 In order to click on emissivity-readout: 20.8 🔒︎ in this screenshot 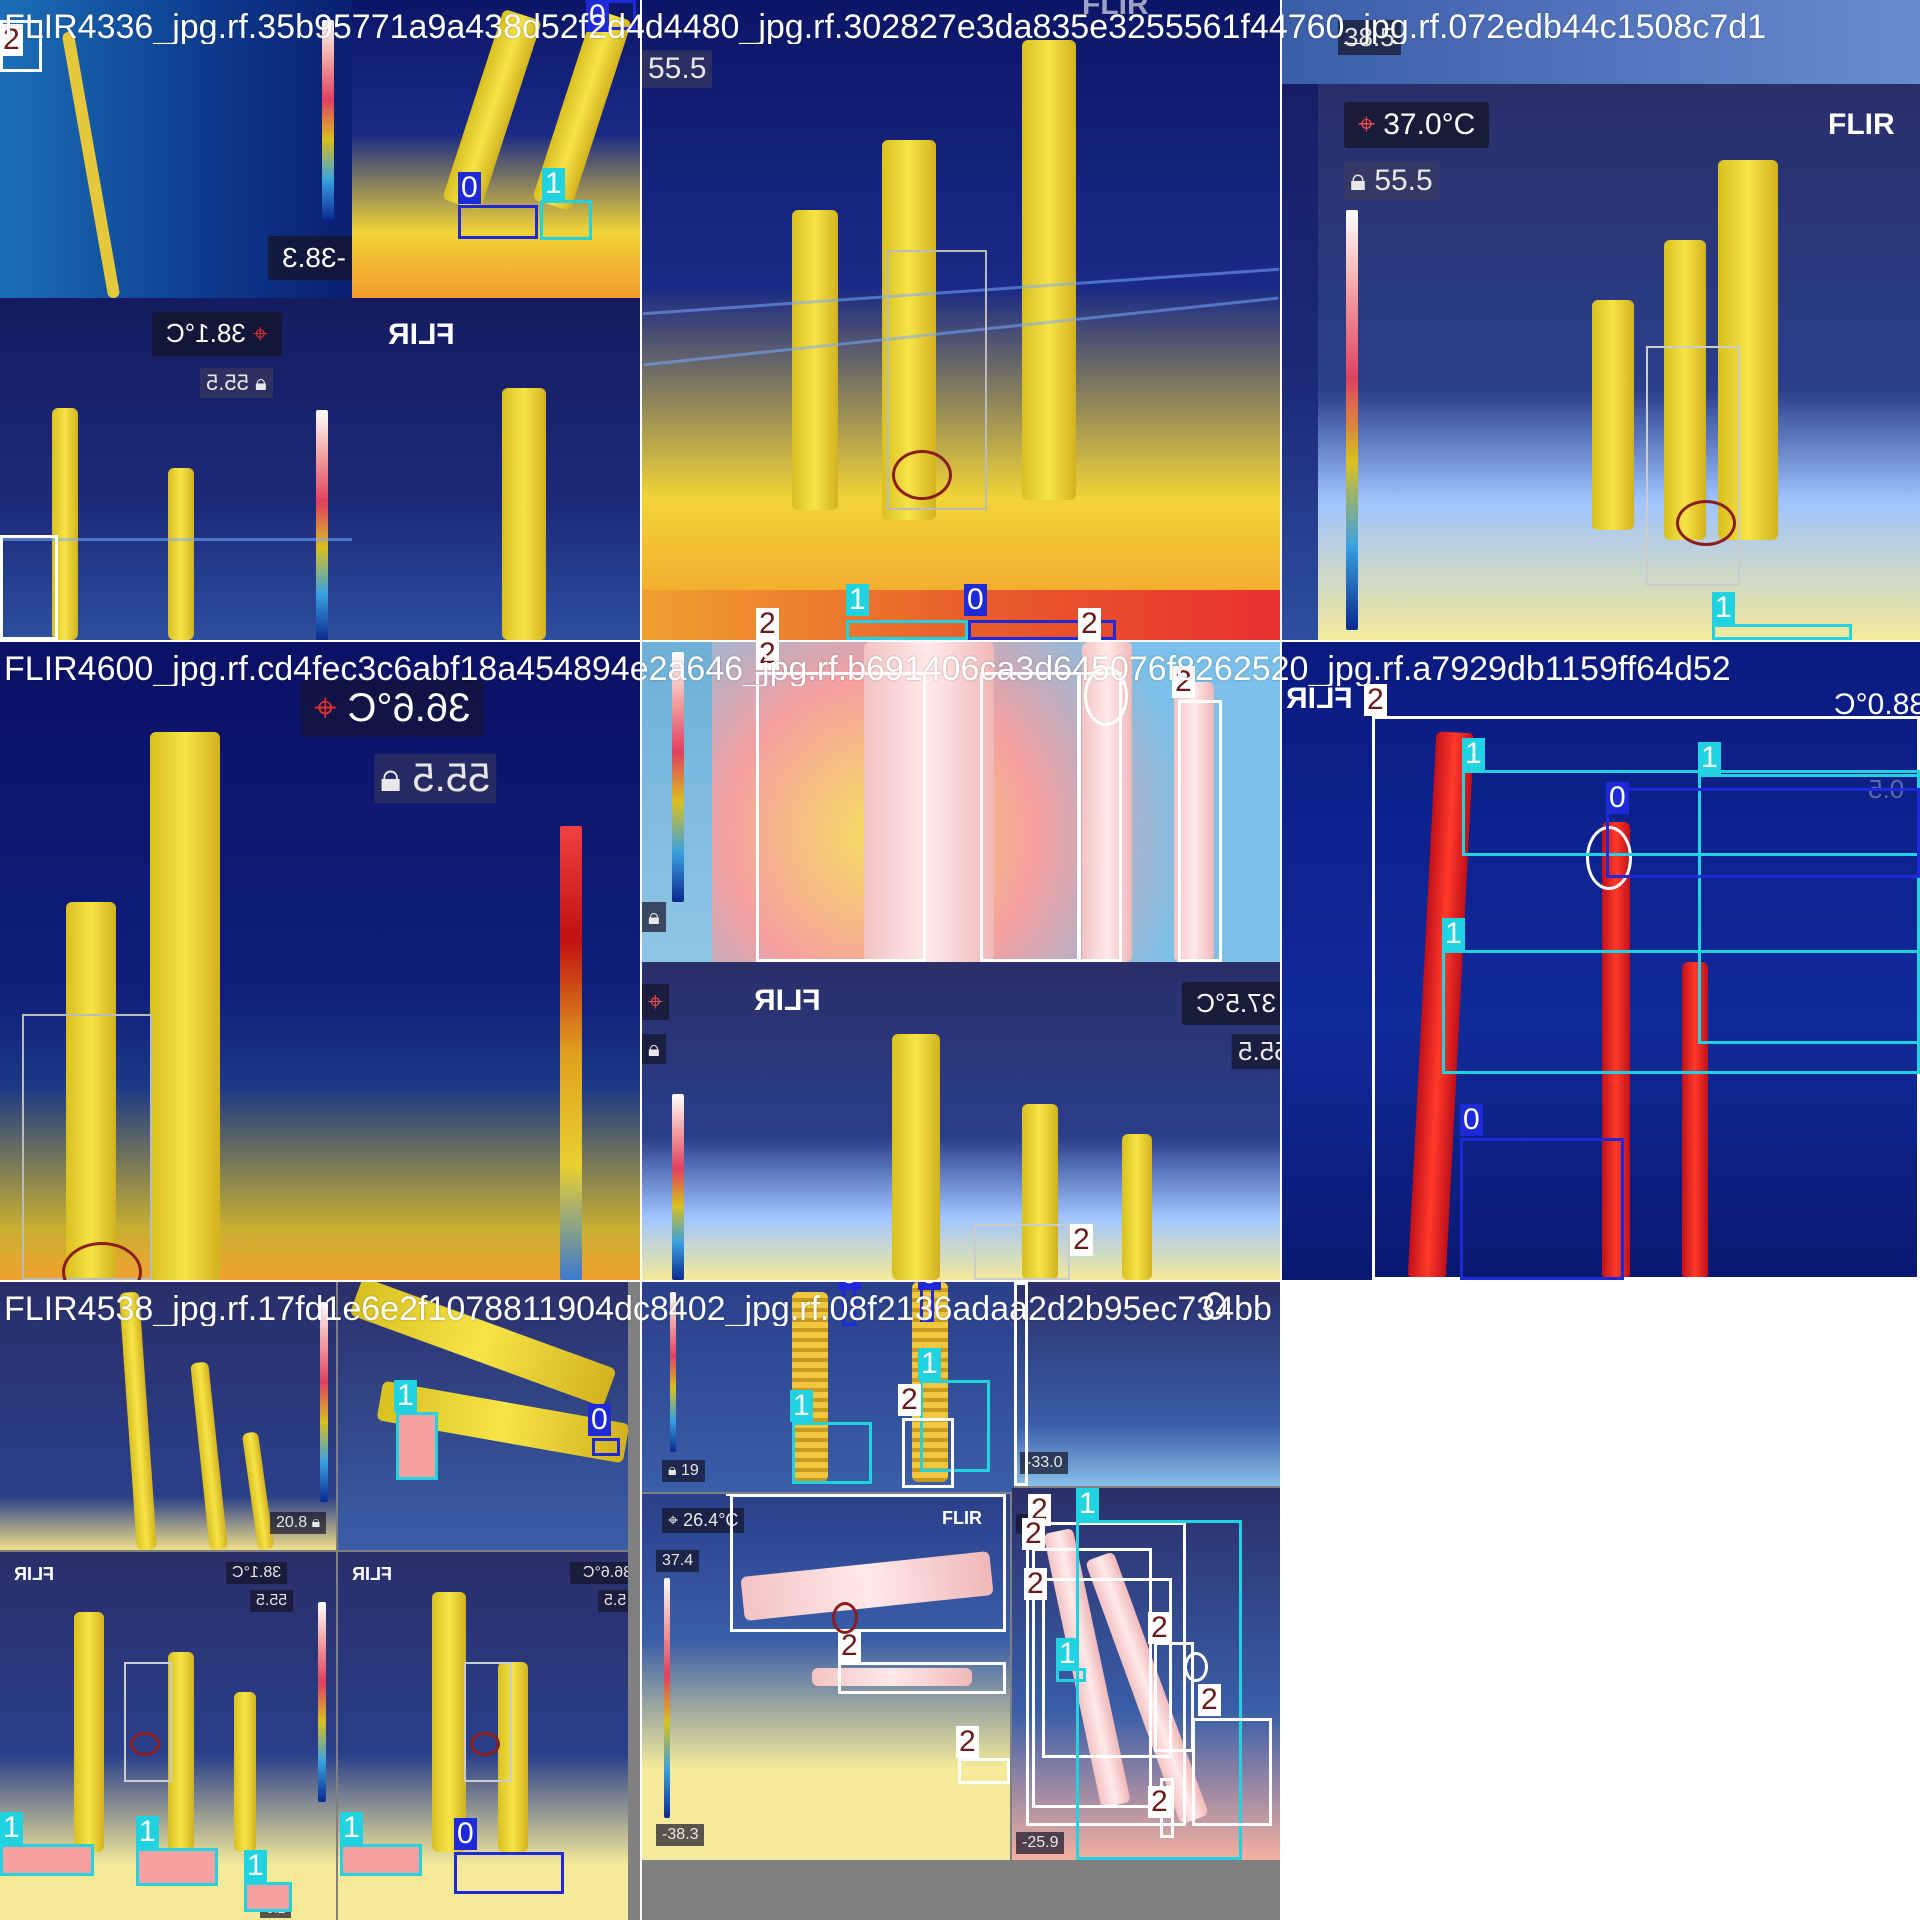, I will do `click(298, 1523)`.